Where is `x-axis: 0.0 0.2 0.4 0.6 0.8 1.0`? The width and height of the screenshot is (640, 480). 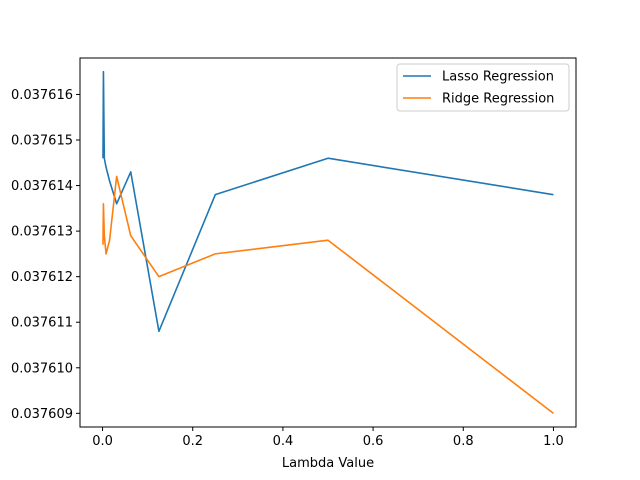
x-axis: 0.0 0.2 0.4 0.6 0.8 1.0 is located at coordinates (328, 438).